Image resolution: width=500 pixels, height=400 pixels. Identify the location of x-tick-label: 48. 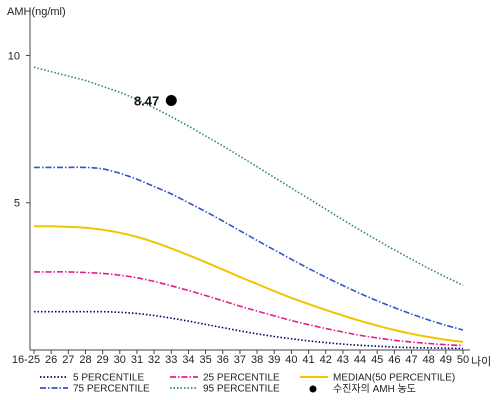
(429, 360).